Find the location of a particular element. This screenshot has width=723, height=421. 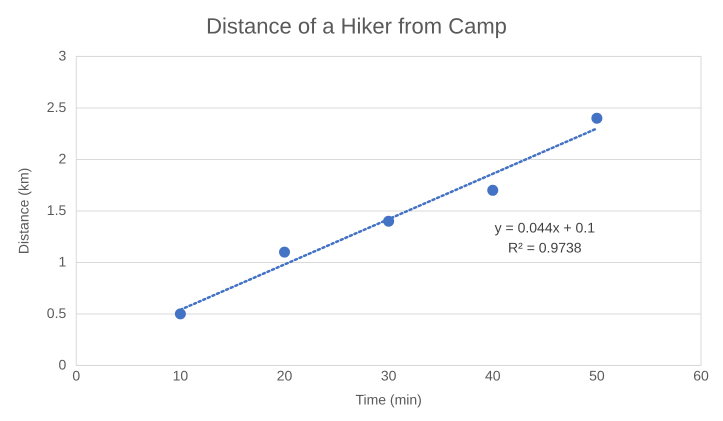

y-tick-label: 2.5 is located at coordinates (56, 106).